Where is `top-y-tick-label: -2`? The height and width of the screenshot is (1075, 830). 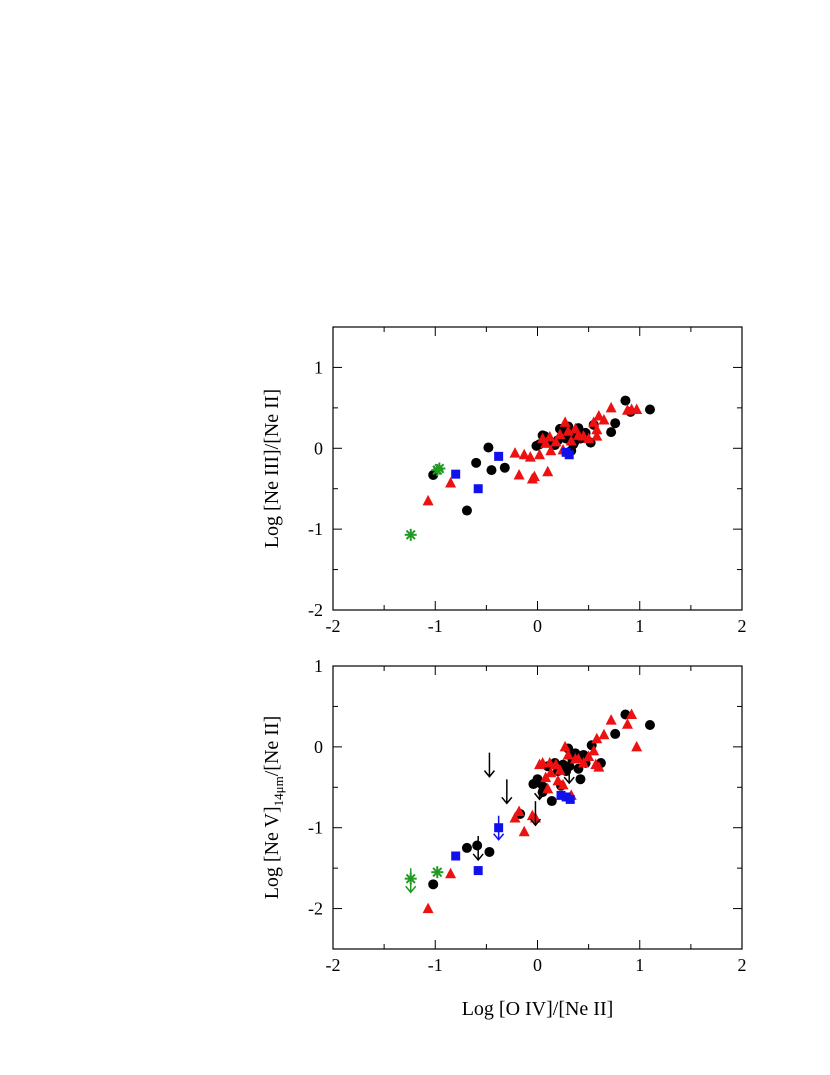
top-y-tick-label: -2 is located at coordinates (315, 610).